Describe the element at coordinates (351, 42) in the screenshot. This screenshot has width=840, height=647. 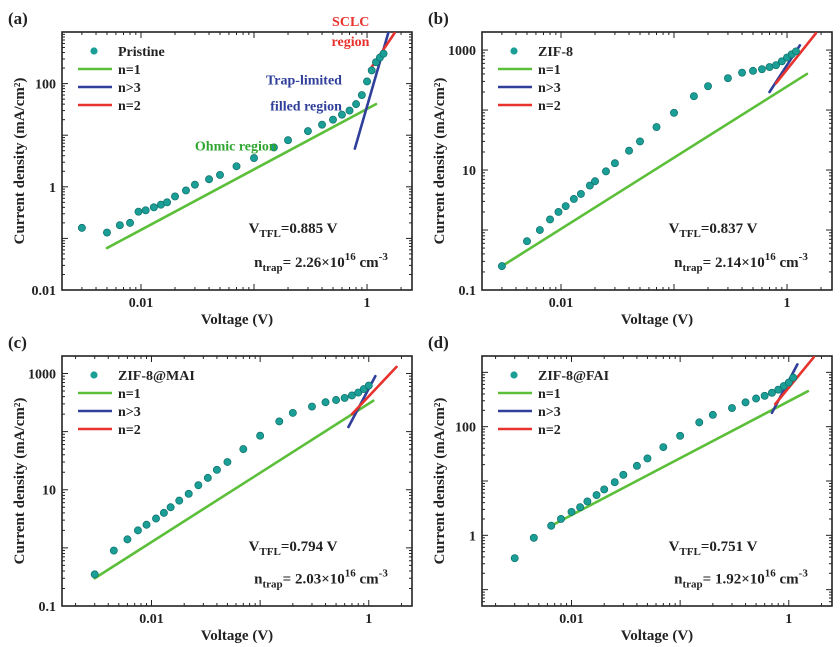
I see `annotation: region` at that location.